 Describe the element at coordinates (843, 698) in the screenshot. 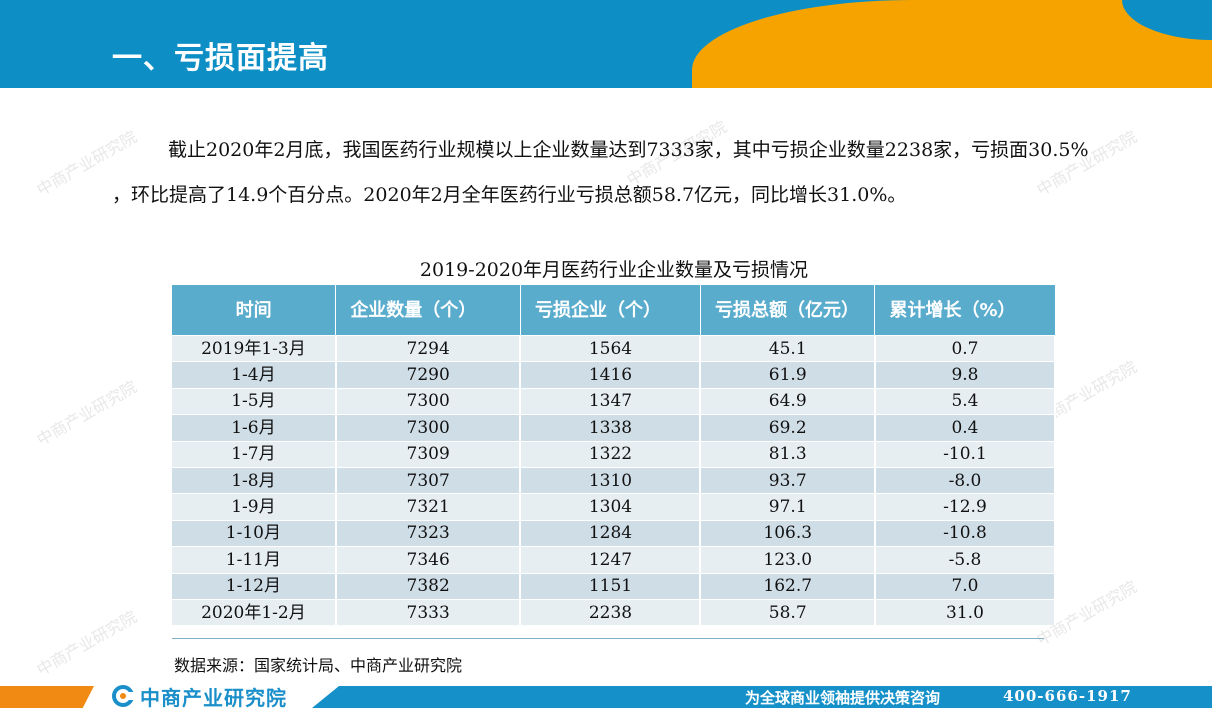

I see `footer-slogan: 为全球商业领袖提供决策咨询` at that location.